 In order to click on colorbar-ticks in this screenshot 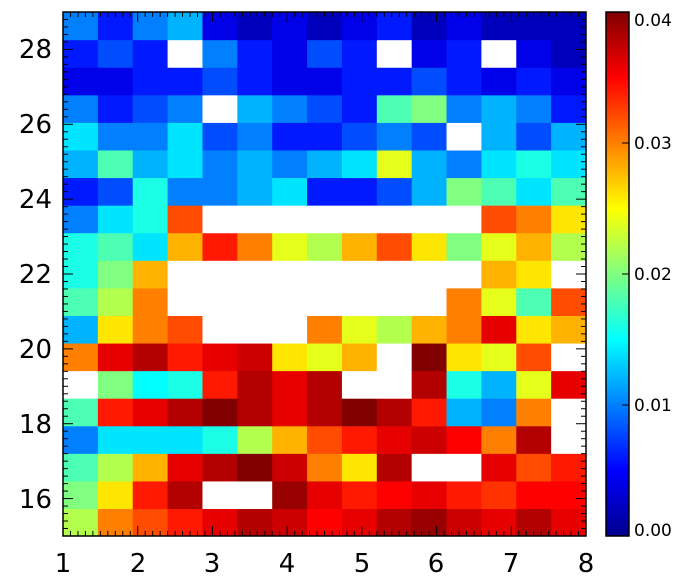, I will do `click(625, 274)`.